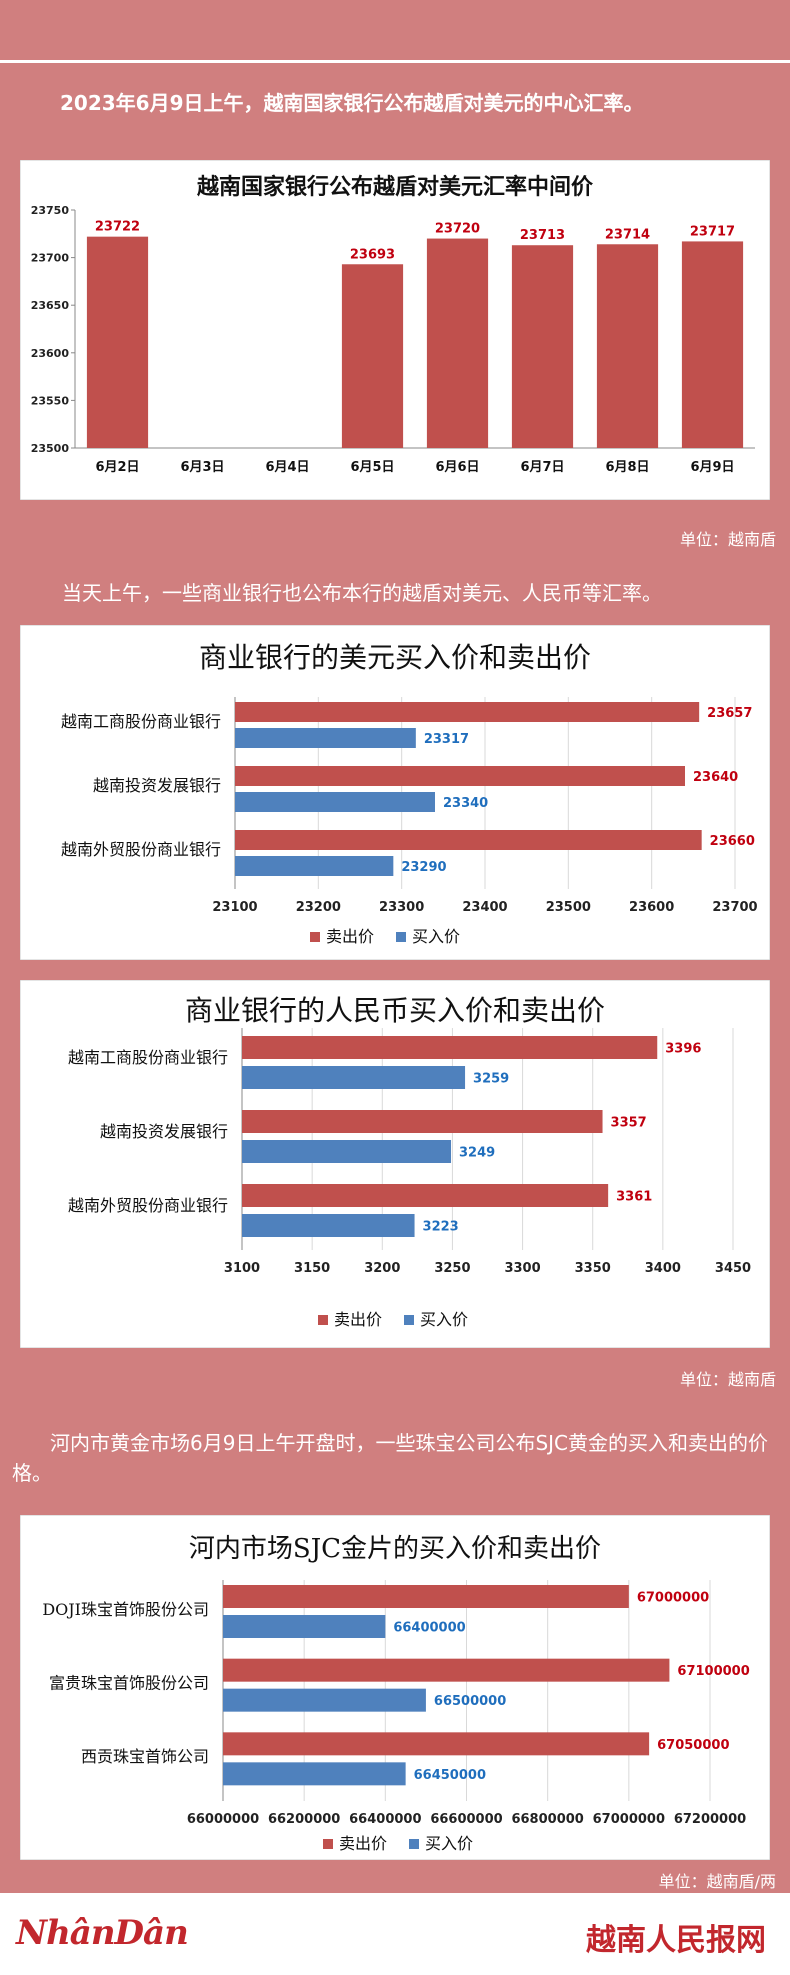 The image size is (790, 1975). What do you see at coordinates (145, 1756) in the screenshot?
I see `category-label: 西贡珠宝首饰公司` at bounding box center [145, 1756].